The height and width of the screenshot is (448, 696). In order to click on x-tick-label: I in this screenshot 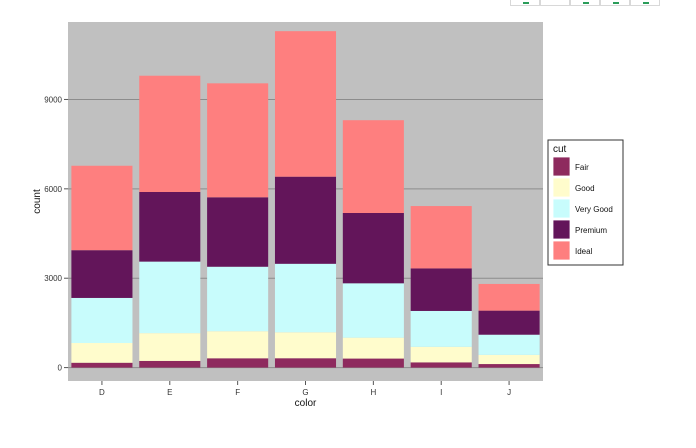, I will do `click(441, 392)`.